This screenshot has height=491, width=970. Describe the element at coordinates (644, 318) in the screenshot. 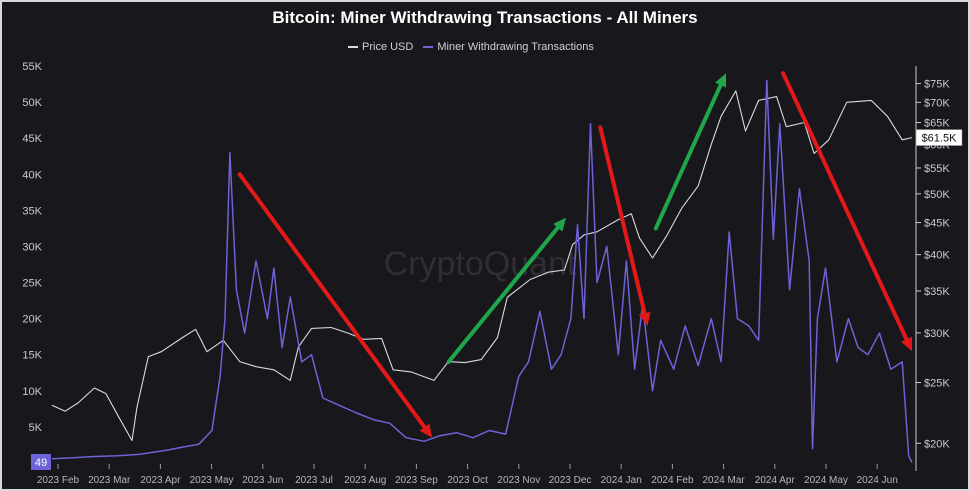

I see `trend-arrow-3-head` at that location.